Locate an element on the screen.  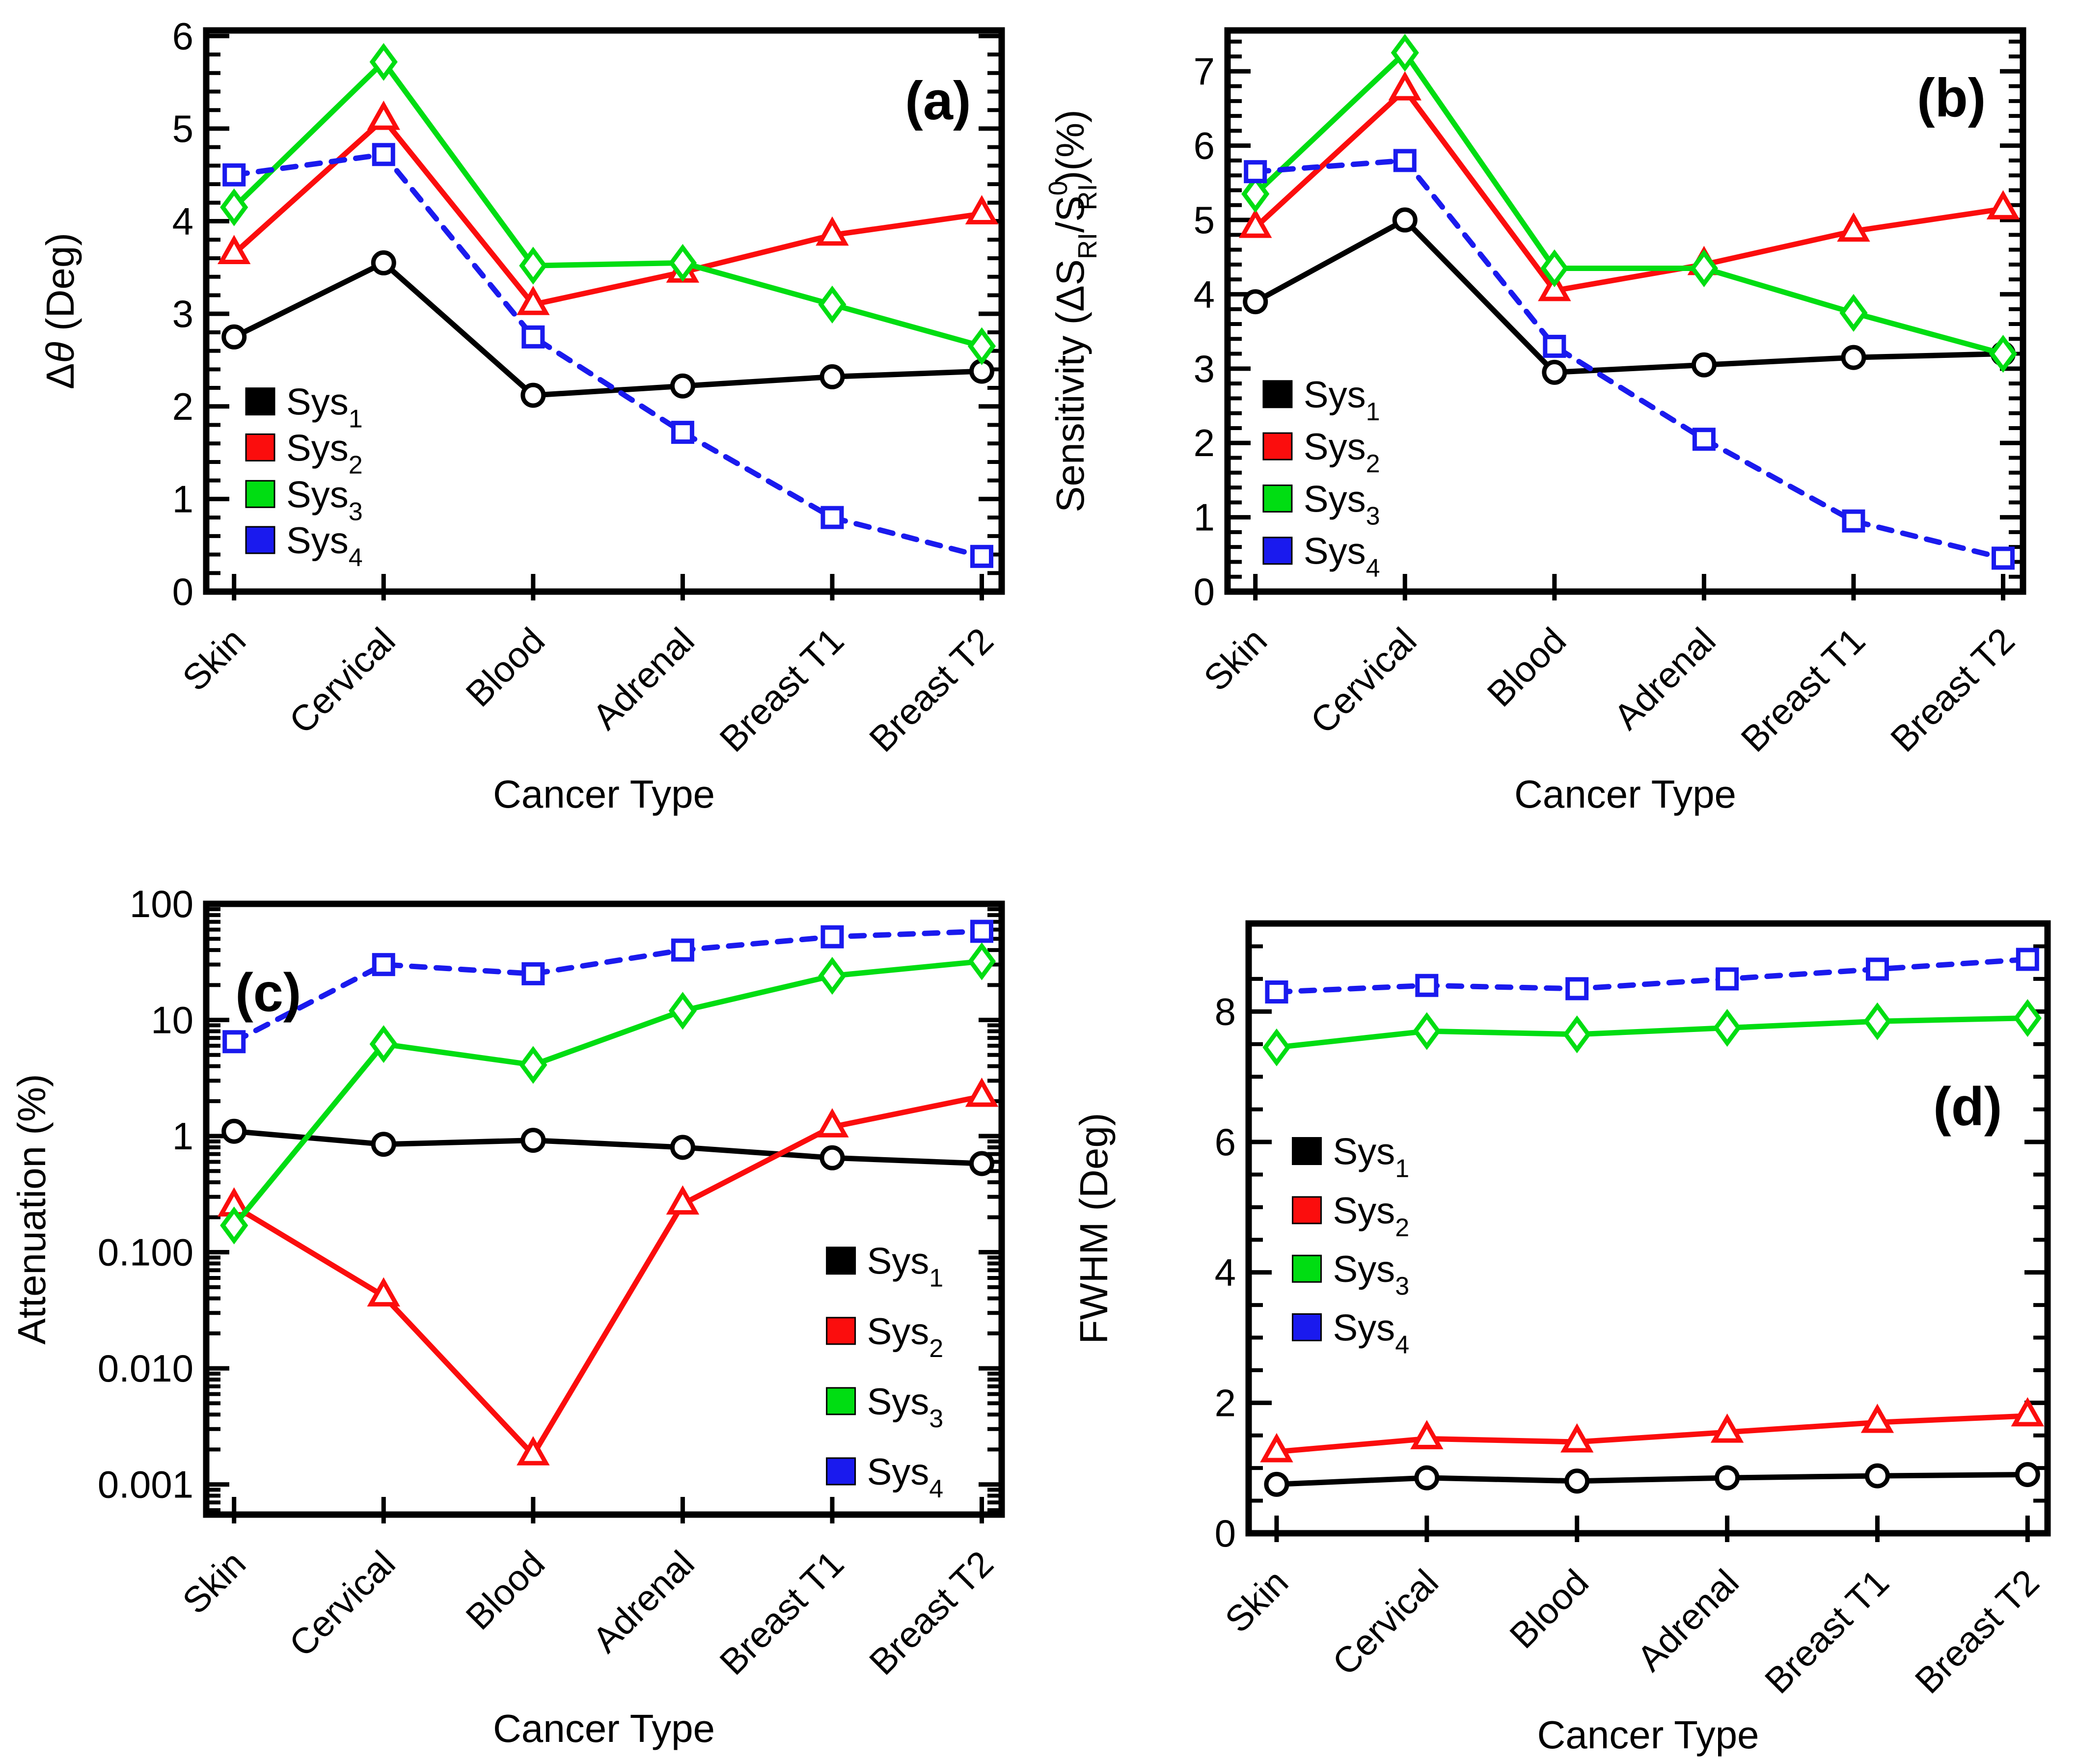
panel-letter: (b) is located at coordinates (1952, 98).